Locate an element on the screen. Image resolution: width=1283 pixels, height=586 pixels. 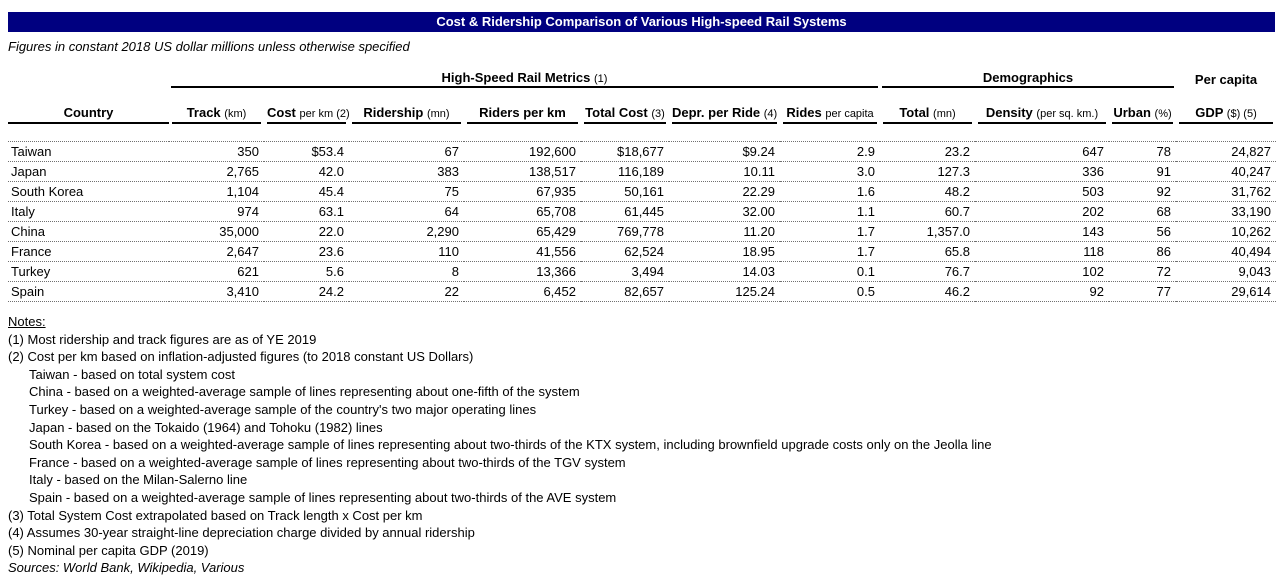
group-header-per-capita: Per capita is located at coordinates (1226, 80).